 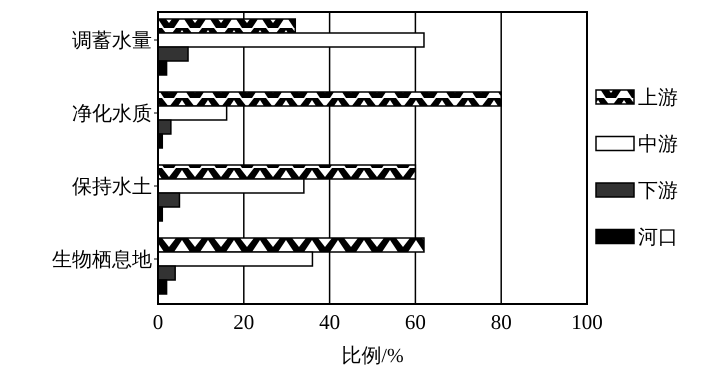 What do you see at coordinates (415, 322) in the screenshot?
I see `x-tick-label: 60` at bounding box center [415, 322].